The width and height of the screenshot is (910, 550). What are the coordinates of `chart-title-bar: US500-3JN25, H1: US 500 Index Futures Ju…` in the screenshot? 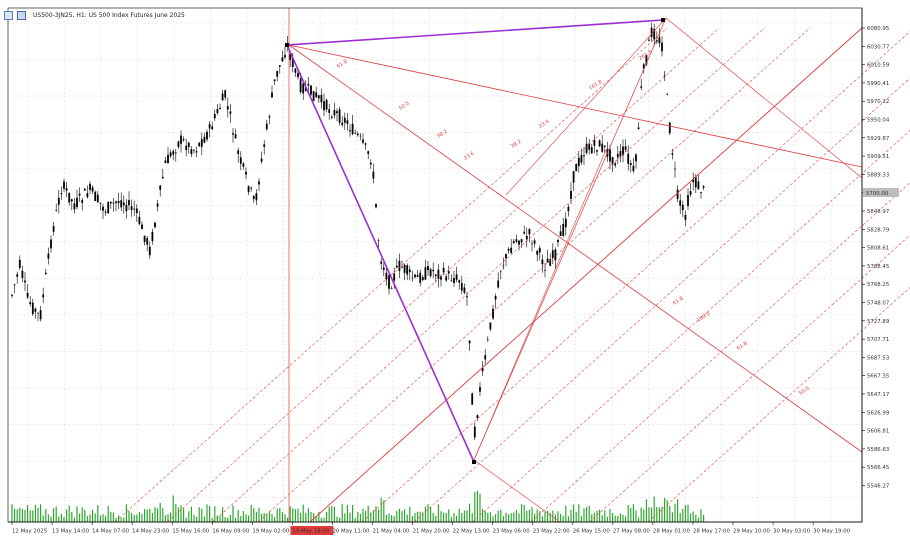 It's located at (94, 15).